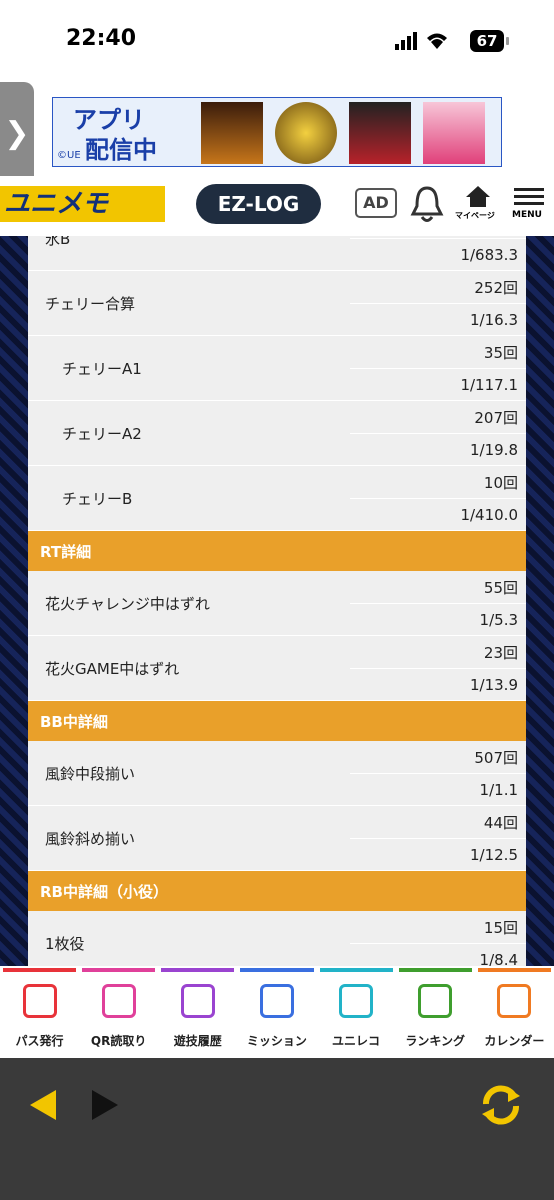  I want to click on count-value: 207回, so click(496, 418).